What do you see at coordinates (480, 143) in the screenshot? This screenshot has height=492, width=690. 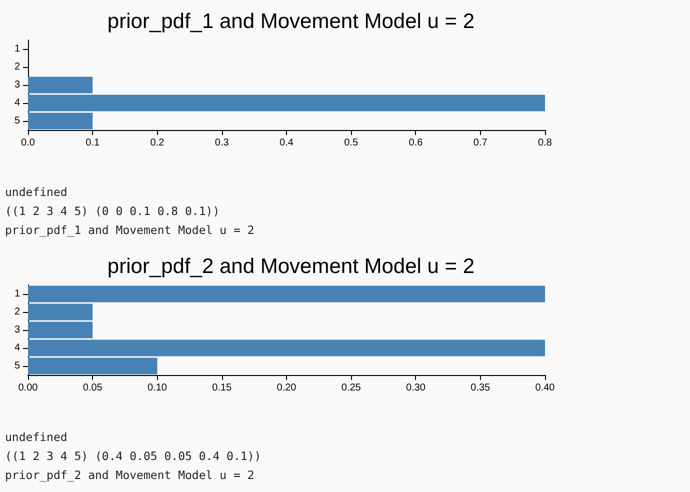 I see `x-tick-label: 0.7` at bounding box center [480, 143].